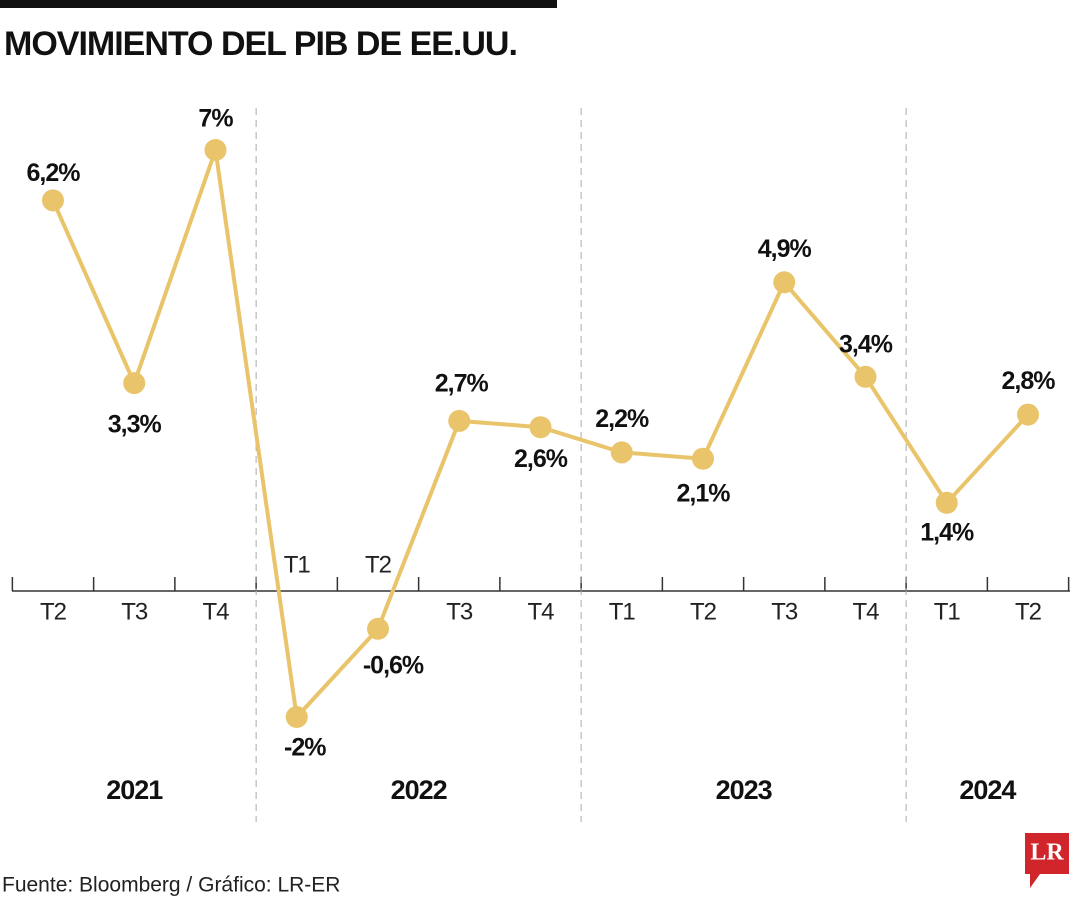 The height and width of the screenshot is (905, 1080). I want to click on data-label: 2,7%, so click(462, 384).